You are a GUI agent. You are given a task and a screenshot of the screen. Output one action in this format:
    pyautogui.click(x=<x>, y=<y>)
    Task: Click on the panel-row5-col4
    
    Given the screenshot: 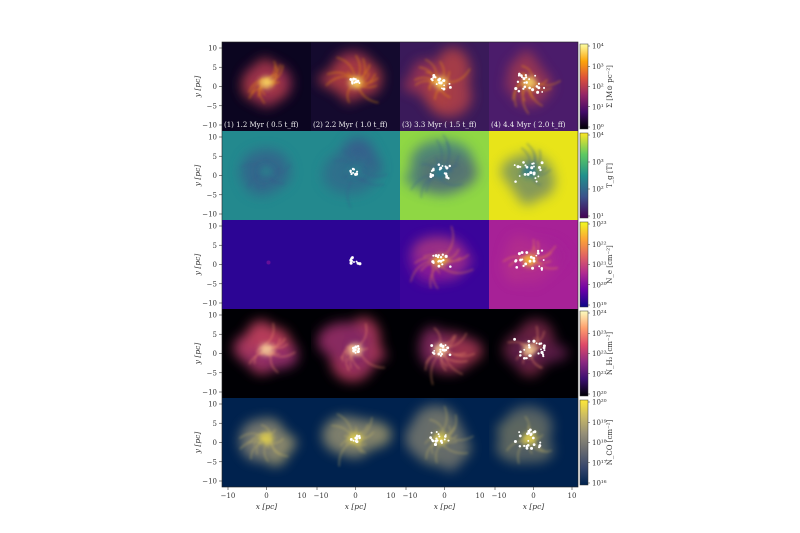 What is the action you would take?
    pyautogui.click(x=533, y=442)
    